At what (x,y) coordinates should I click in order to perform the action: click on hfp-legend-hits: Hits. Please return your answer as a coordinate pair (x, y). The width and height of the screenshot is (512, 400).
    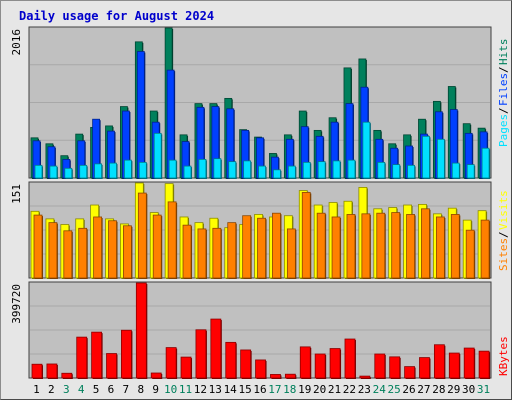
    Looking at the image, I should click on (503, 52).